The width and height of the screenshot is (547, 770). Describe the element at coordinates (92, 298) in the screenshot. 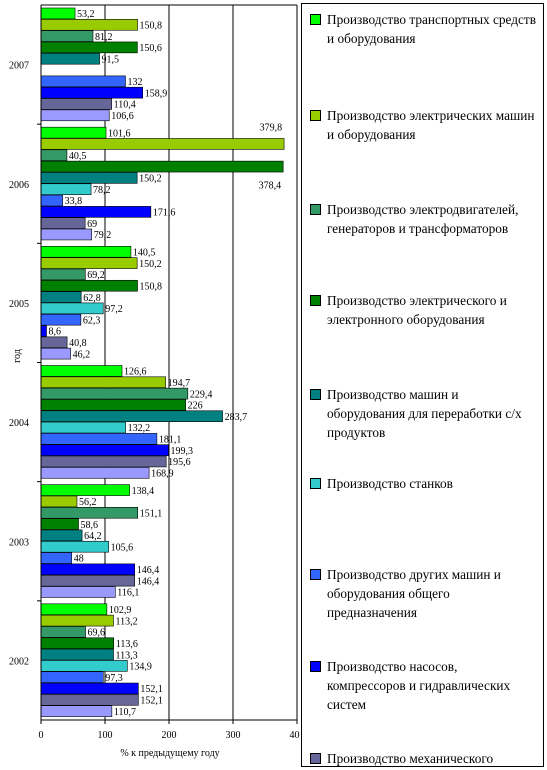

I see `data-label: 62,8` at that location.